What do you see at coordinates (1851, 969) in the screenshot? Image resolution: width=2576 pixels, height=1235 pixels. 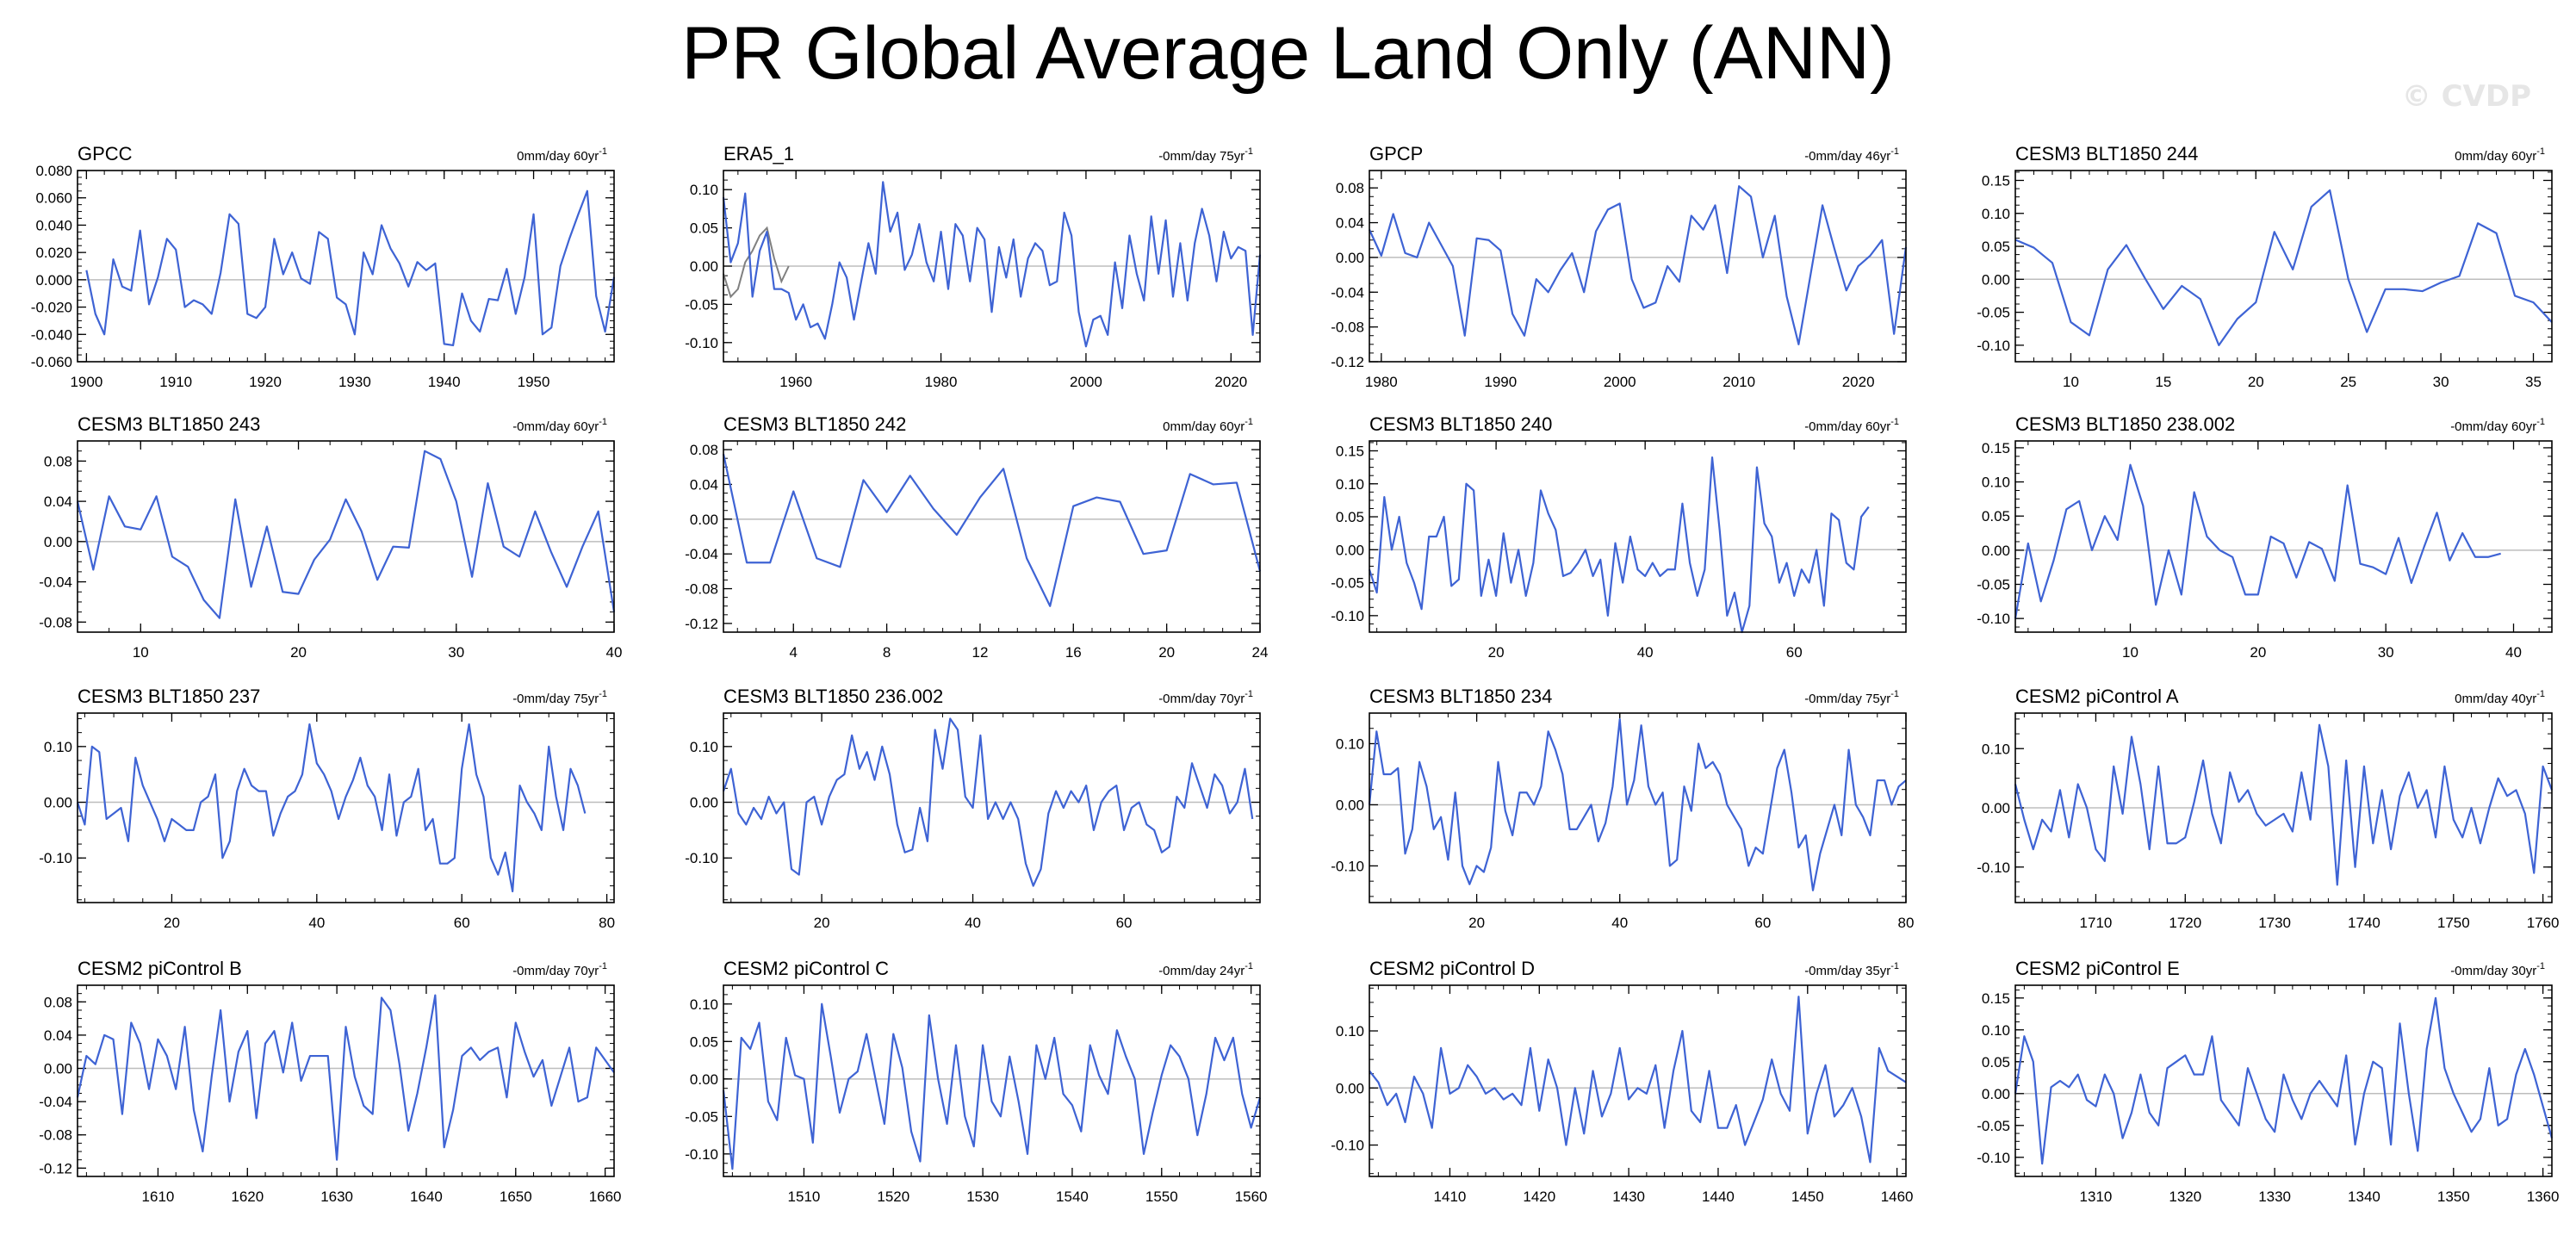 I see `trend-annotation: -0mm/day 35yr-1` at bounding box center [1851, 969].